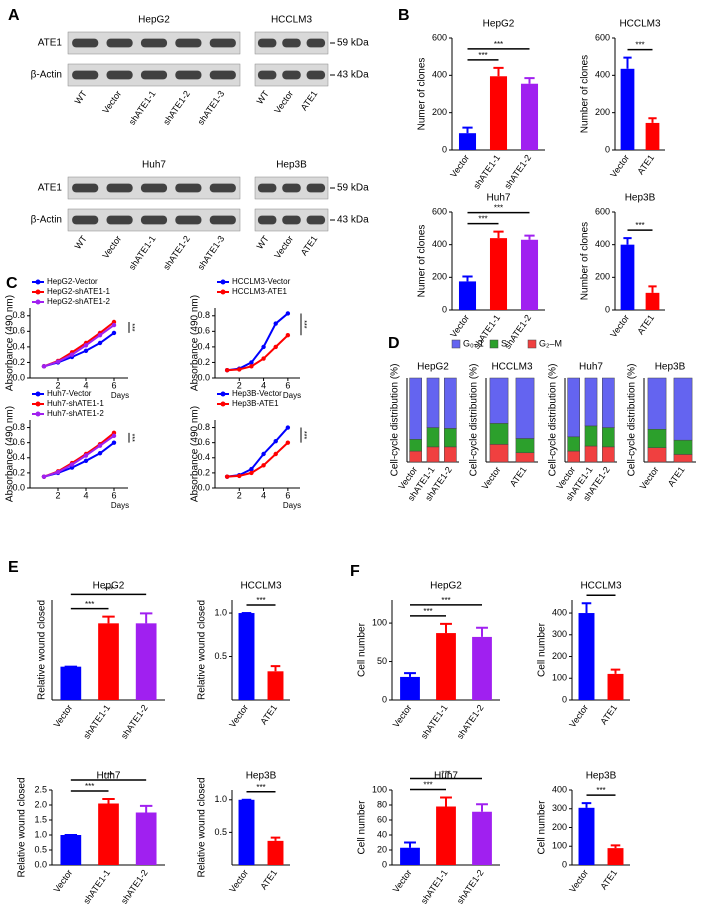 This screenshot has width=702, height=920. I want to click on legend-label: Hep3B-Vector, so click(257, 393).